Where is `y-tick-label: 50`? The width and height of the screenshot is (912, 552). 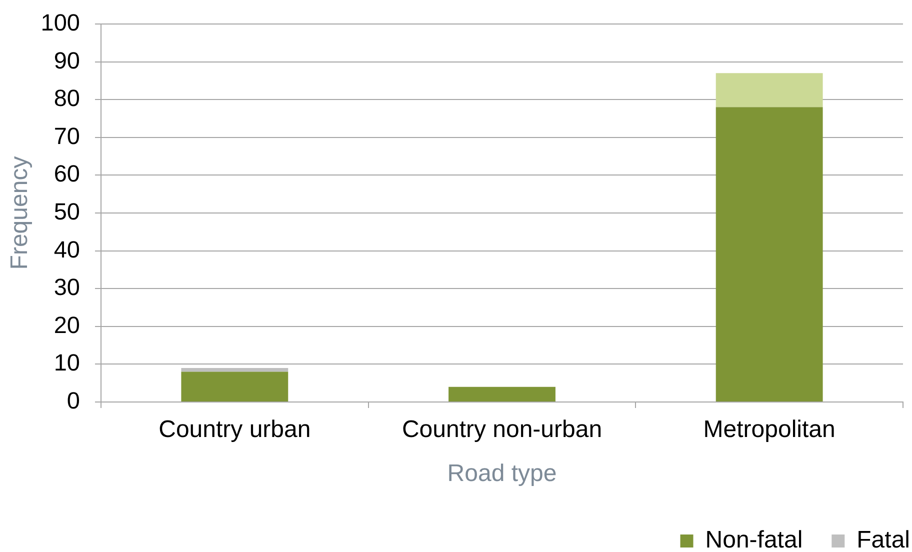 y-tick-label: 50 is located at coordinates (67, 211).